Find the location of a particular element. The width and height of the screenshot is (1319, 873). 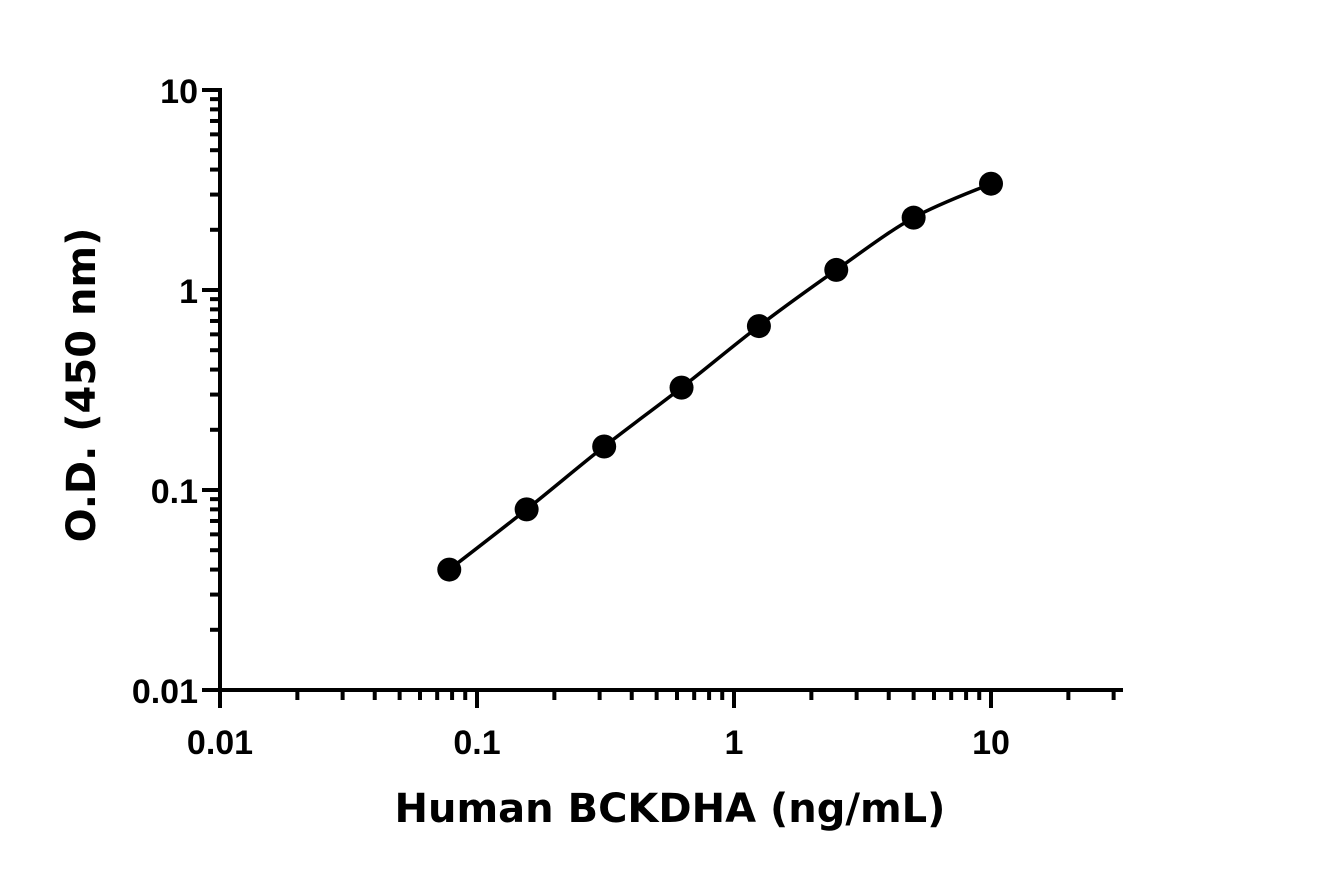

y-tick-label: 1 is located at coordinates (188, 292).